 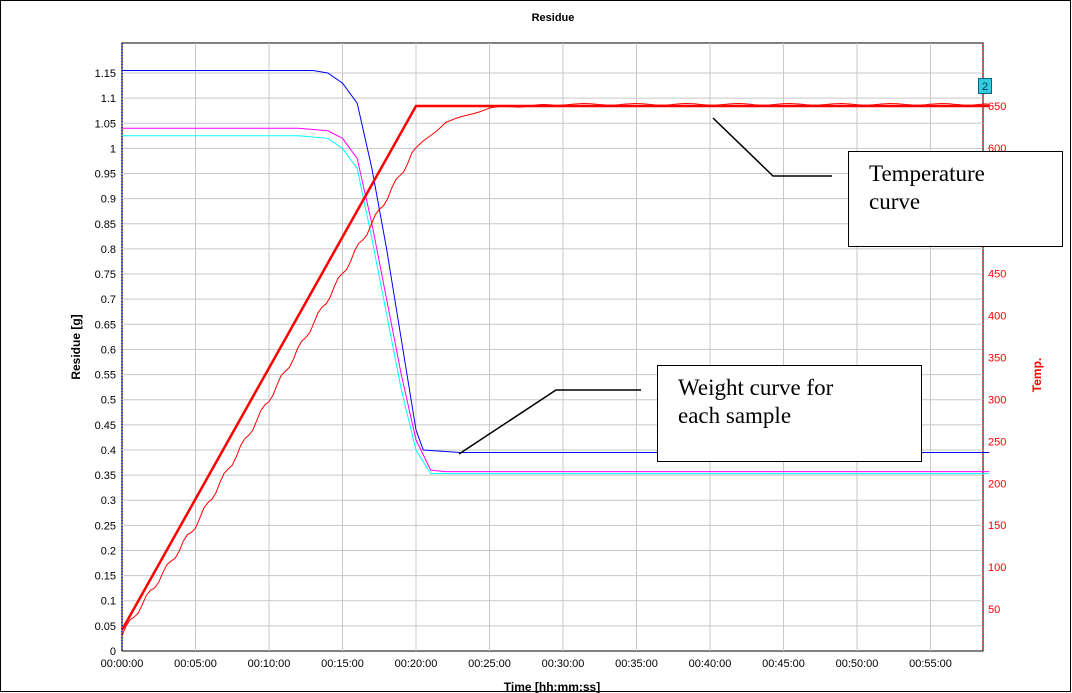 I want to click on x-tick-label: 00:30:00, so click(x=563, y=664).